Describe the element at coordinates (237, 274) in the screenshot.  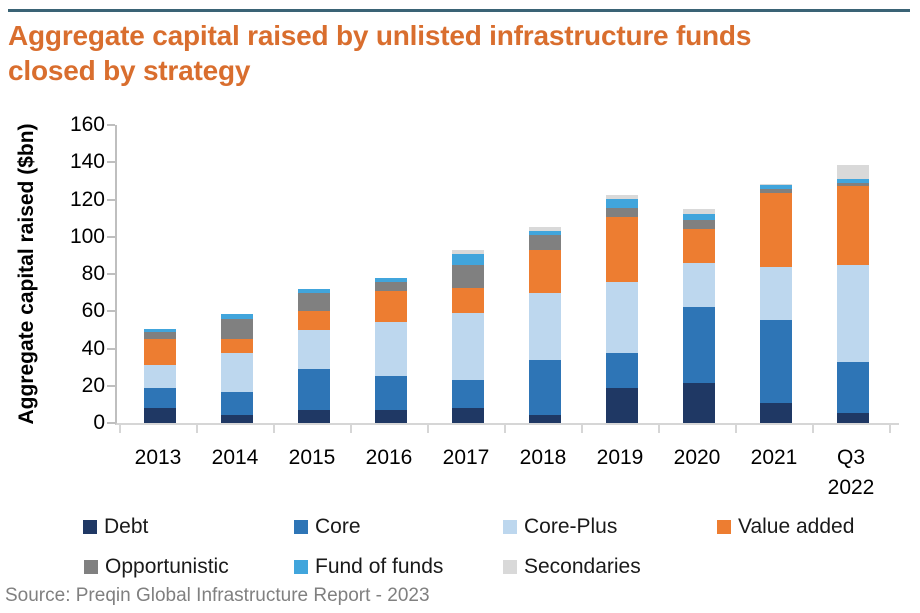
I see `bar-2014` at that location.